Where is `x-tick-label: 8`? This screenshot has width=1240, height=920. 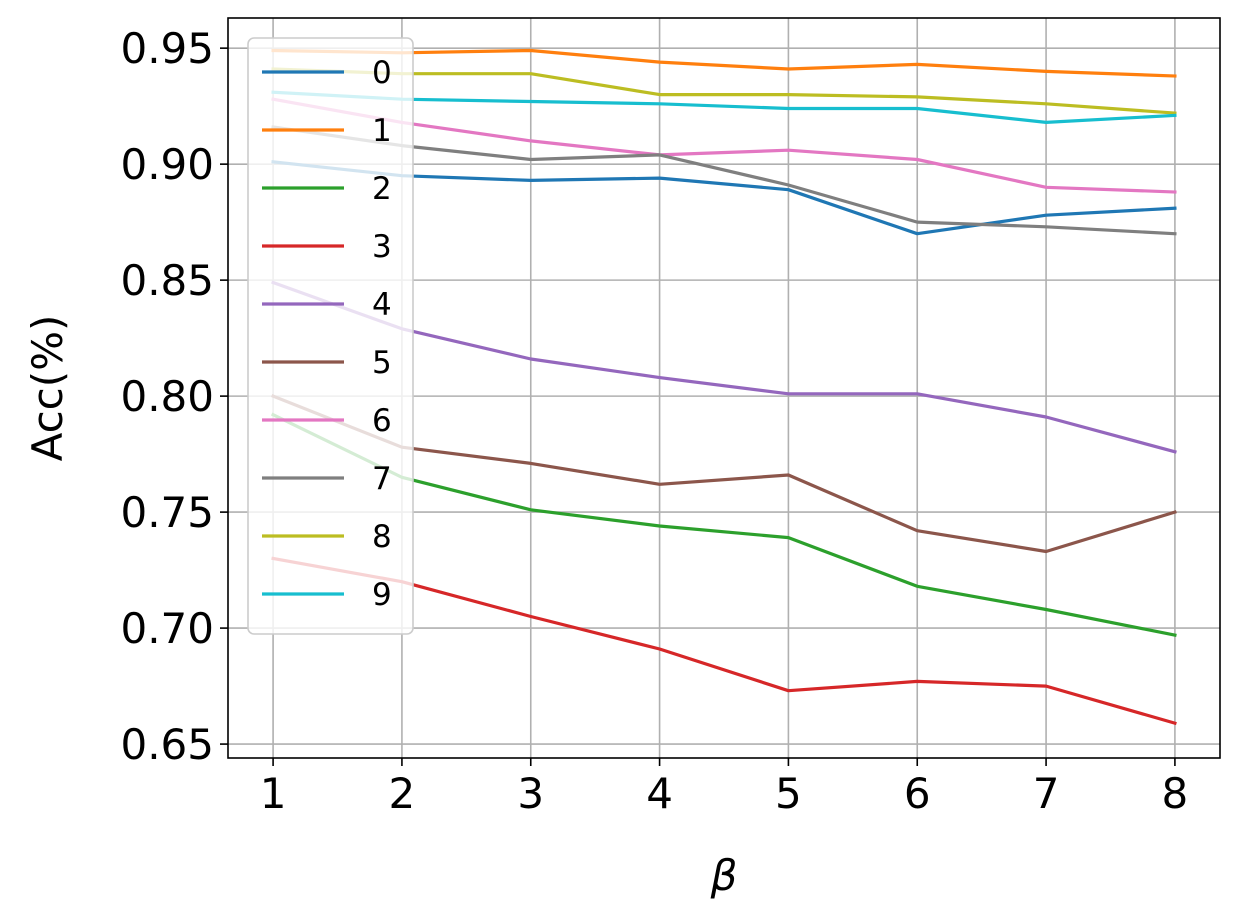 x-tick-label: 8 is located at coordinates (1175, 793).